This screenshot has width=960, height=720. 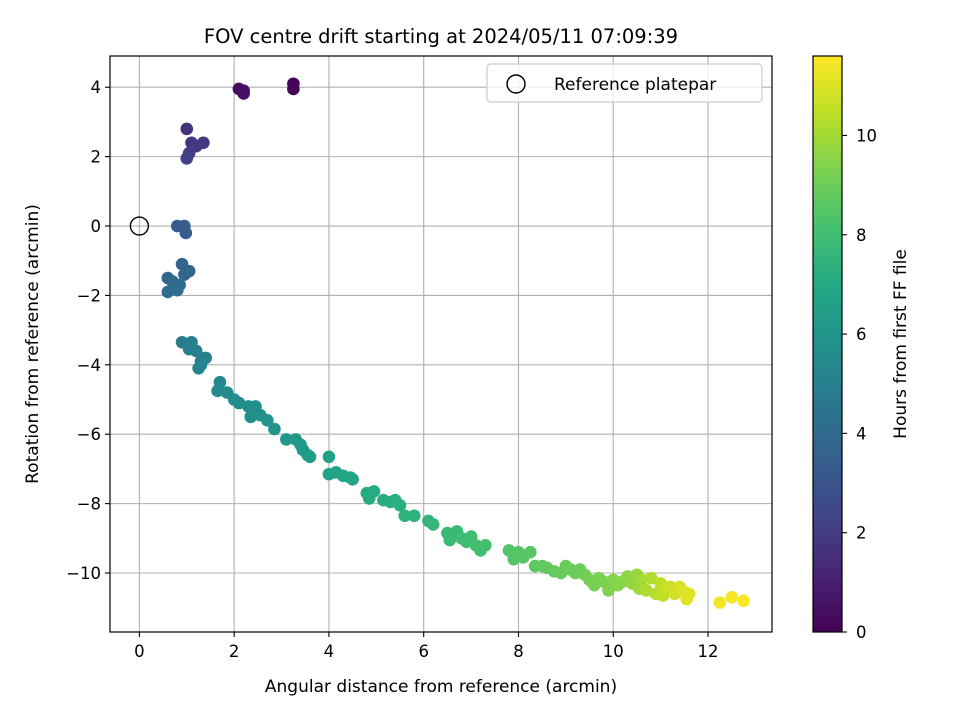 What do you see at coordinates (518, 651) in the screenshot?
I see `x-tick-label: 8` at bounding box center [518, 651].